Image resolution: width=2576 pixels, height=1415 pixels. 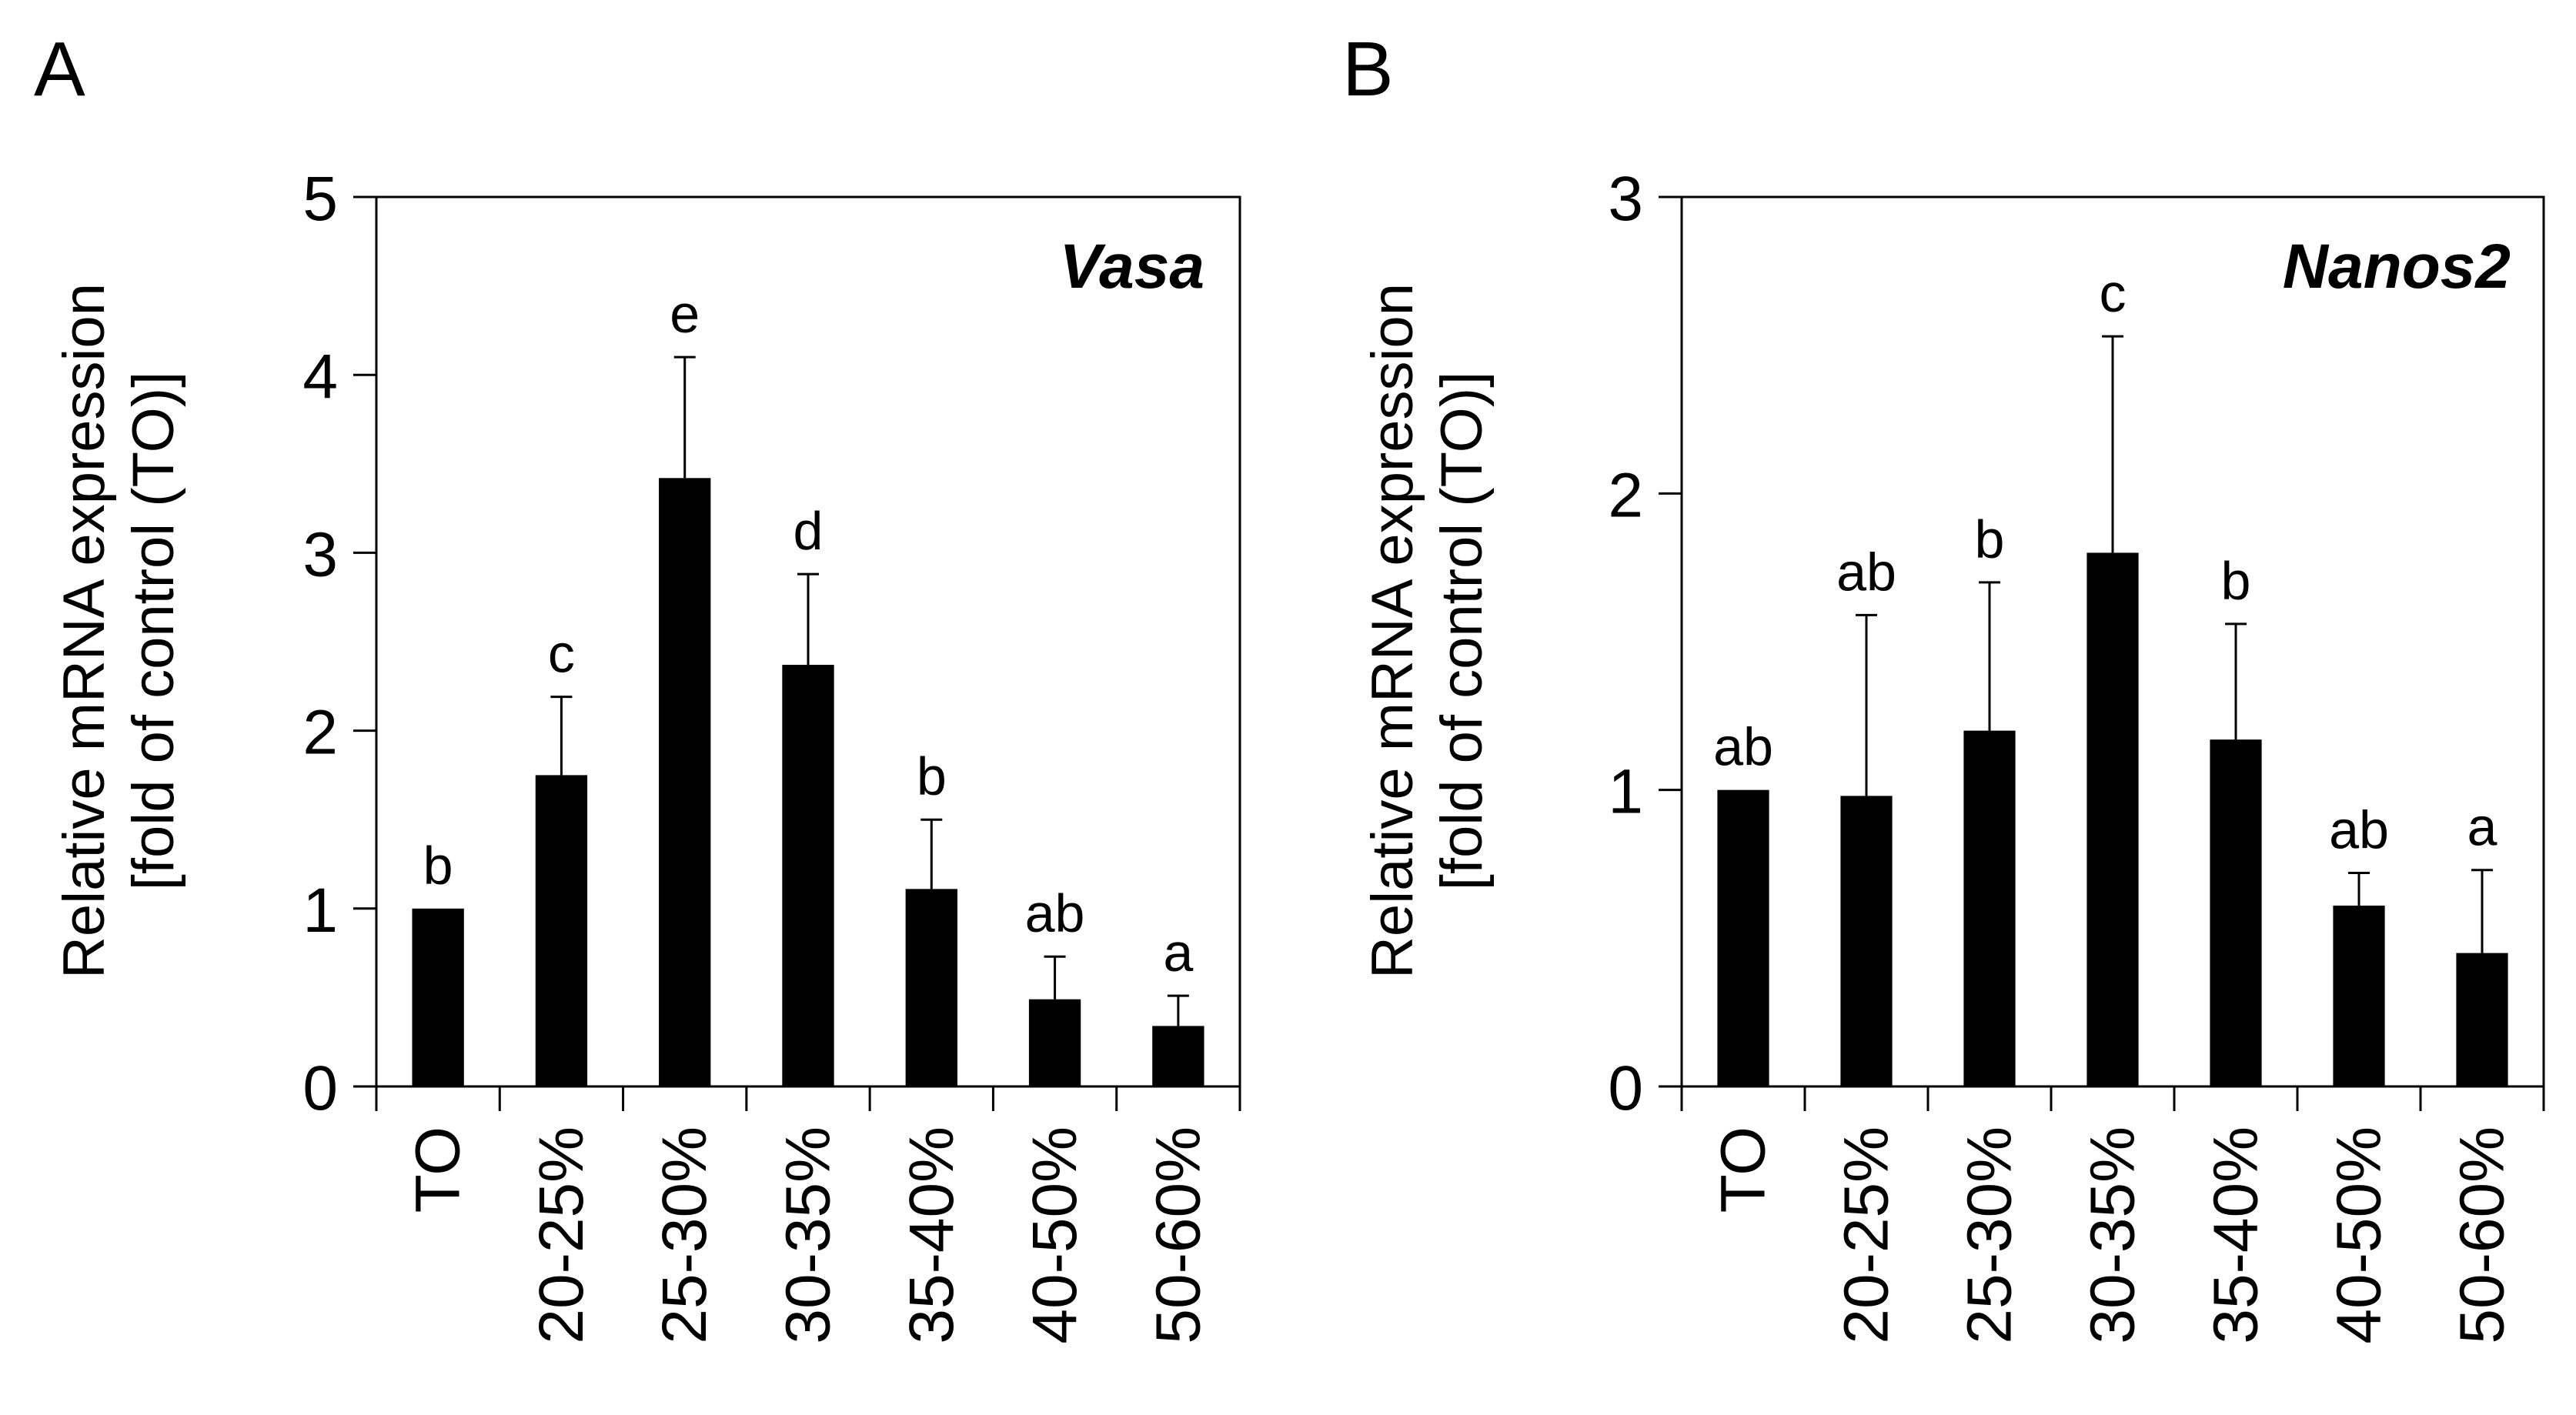 I want to click on error-bars-b, so click(x=2174, y=644).